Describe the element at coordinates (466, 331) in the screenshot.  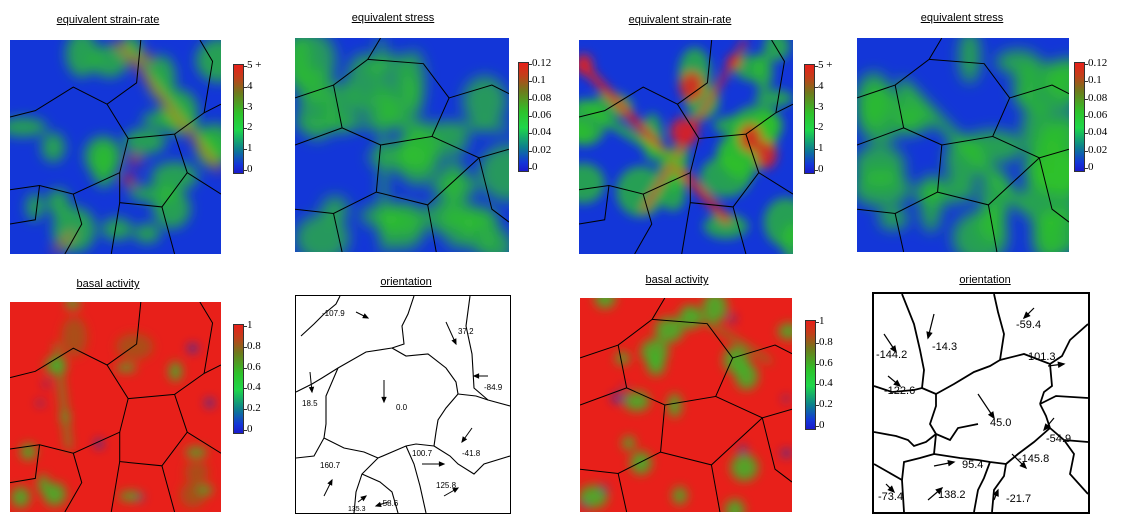
I see `orientation-label: 37.2` at that location.